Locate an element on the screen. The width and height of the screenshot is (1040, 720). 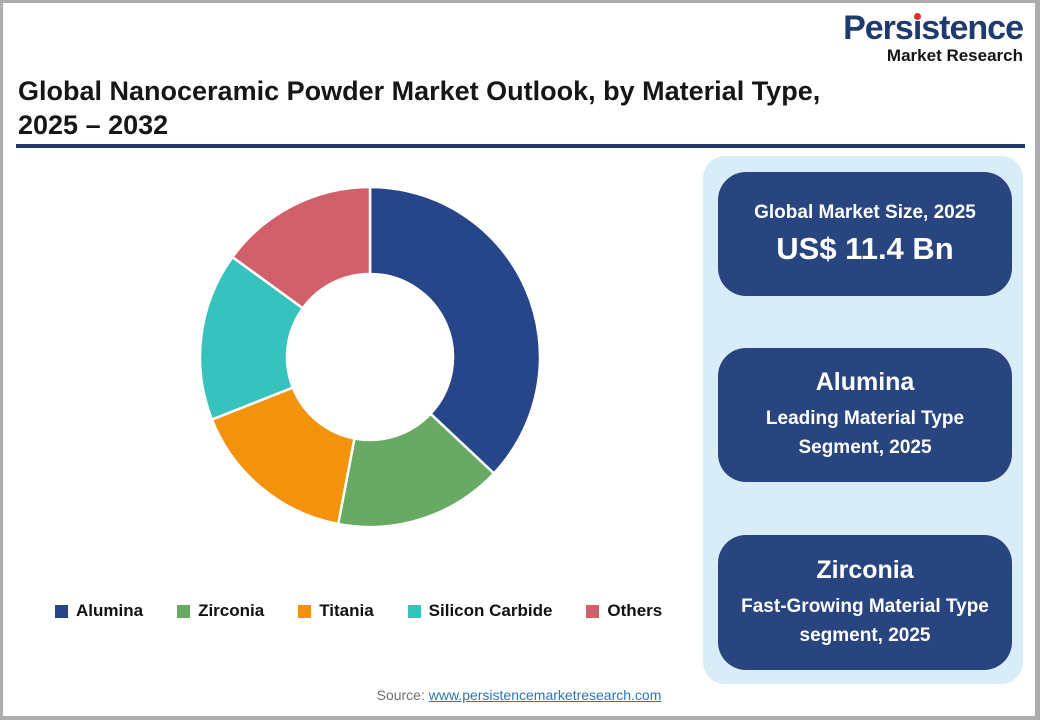
legend-swatch-others is located at coordinates (593, 611).